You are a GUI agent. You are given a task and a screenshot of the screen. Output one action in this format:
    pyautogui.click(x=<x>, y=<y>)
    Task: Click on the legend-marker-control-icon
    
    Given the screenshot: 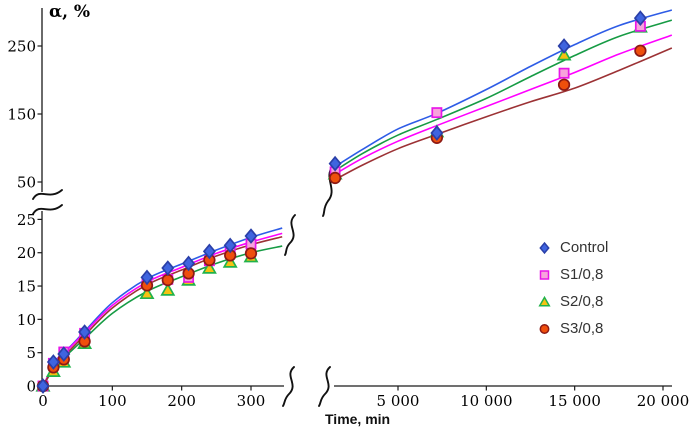 What is the action you would take?
    pyautogui.click(x=544, y=248)
    